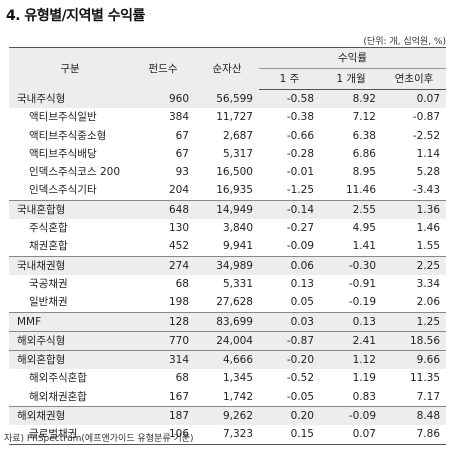 This screenshot has height=450, width=454. I want to click on row-count: 452, so click(163, 247).